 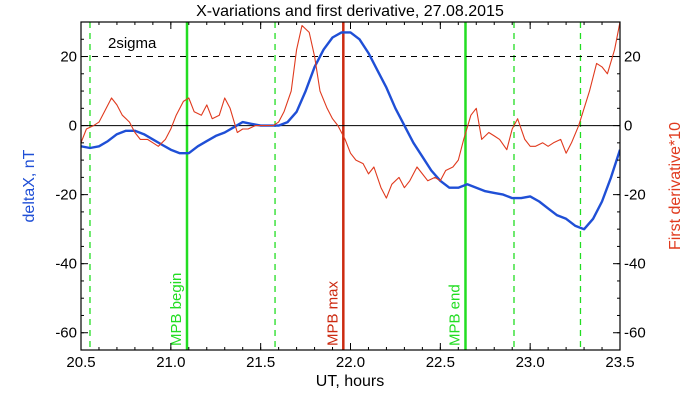 What do you see at coordinates (176, 309) in the screenshot?
I see `marker-label-1: MPB begin` at bounding box center [176, 309].